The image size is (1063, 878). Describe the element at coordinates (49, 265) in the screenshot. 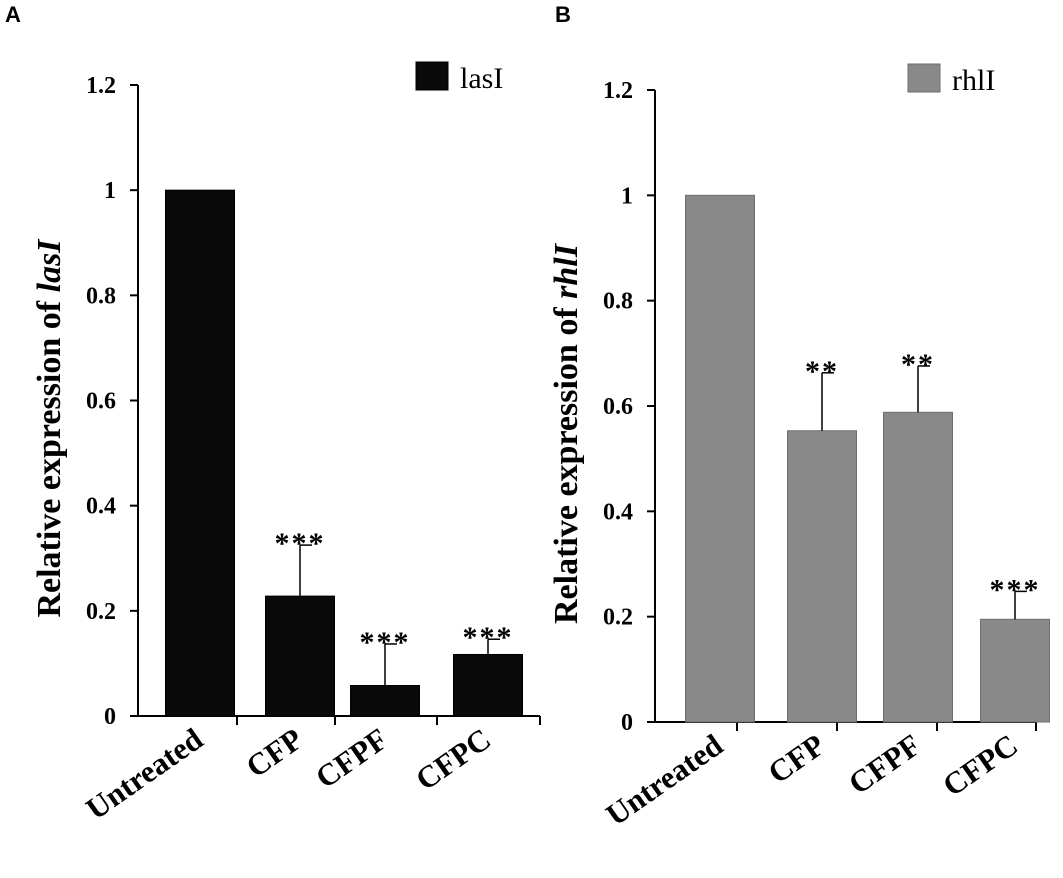

I see `y-axis-title-gene: lasI` at that location.